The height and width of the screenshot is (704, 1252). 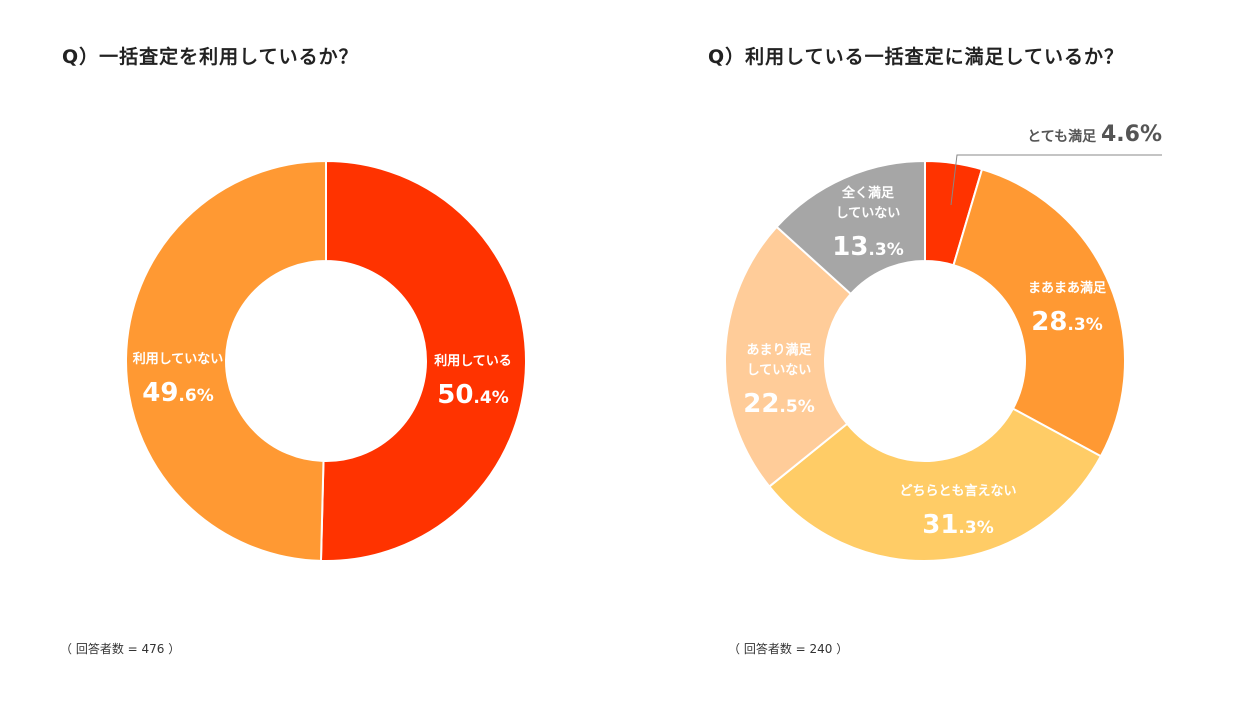 I want to click on slice-category-label: まあまあ満足, so click(x=1067, y=288).